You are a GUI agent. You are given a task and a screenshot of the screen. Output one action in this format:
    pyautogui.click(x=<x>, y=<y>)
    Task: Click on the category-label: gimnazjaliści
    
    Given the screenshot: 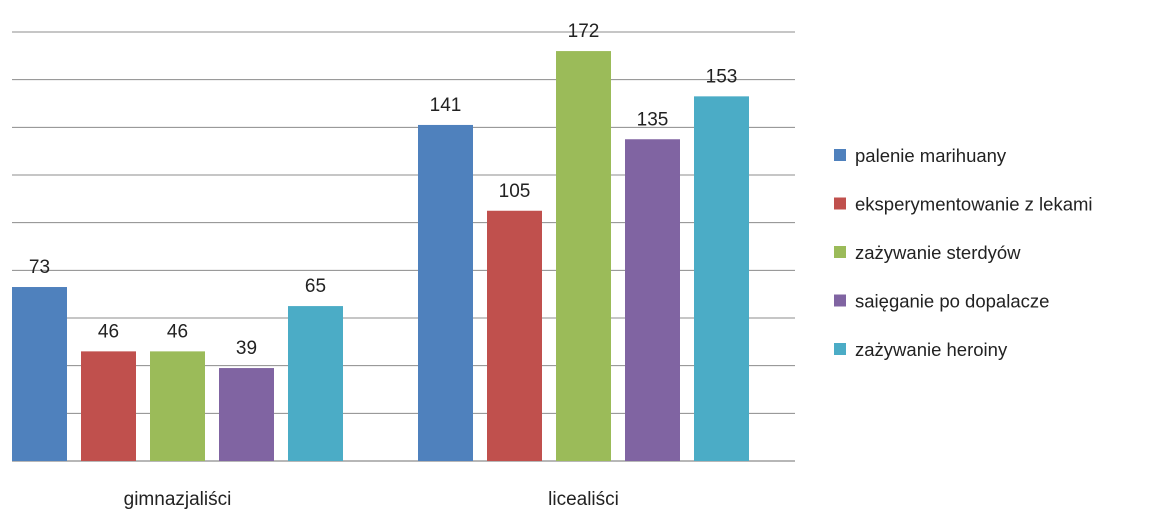 What is the action you would take?
    pyautogui.click(x=178, y=499)
    